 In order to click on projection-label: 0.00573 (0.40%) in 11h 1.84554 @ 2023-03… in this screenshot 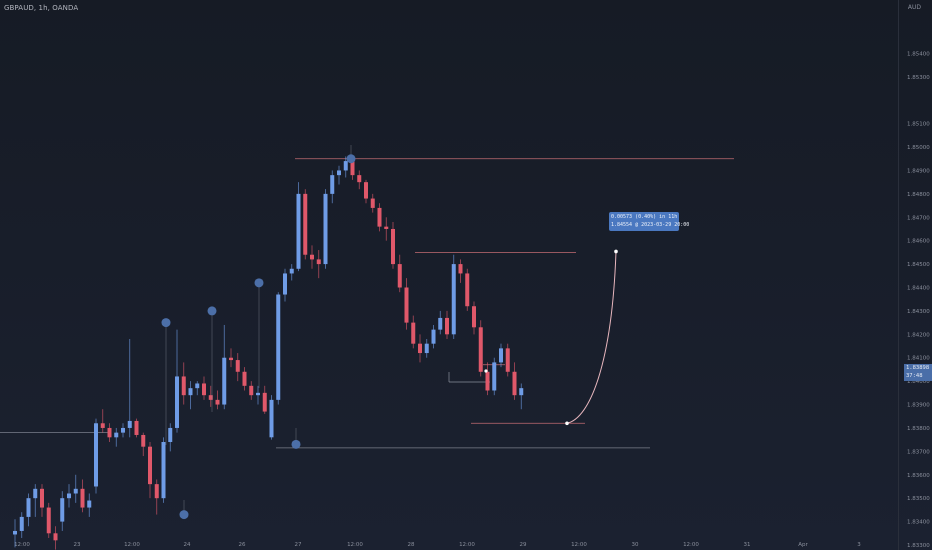, I will do `click(649, 221)`.